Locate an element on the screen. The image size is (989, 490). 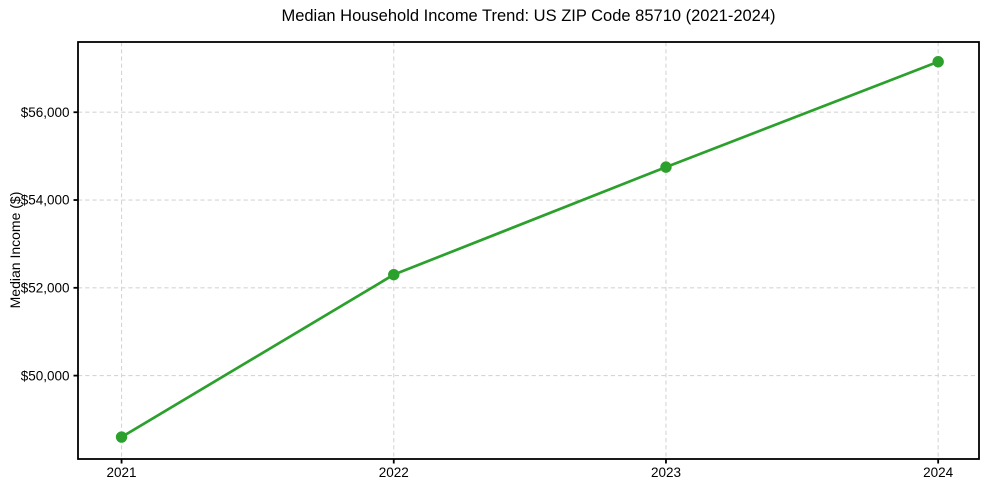
x-tick-label: 2022 is located at coordinates (394, 472).